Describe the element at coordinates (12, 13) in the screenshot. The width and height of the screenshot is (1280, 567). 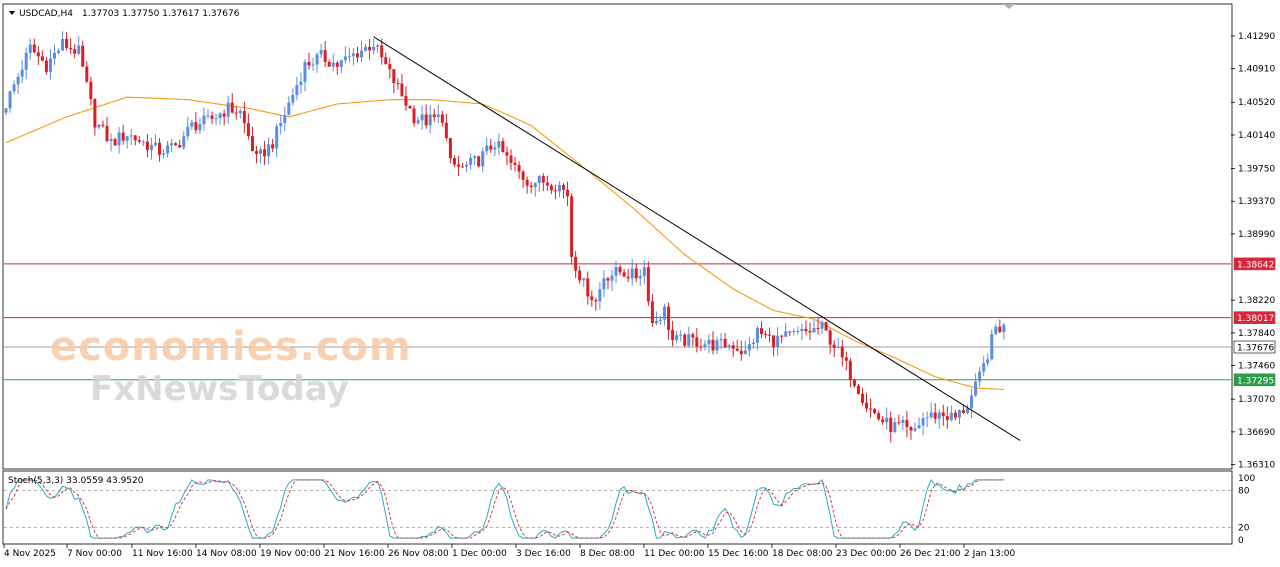
I see `collapse-triangle-icon` at that location.